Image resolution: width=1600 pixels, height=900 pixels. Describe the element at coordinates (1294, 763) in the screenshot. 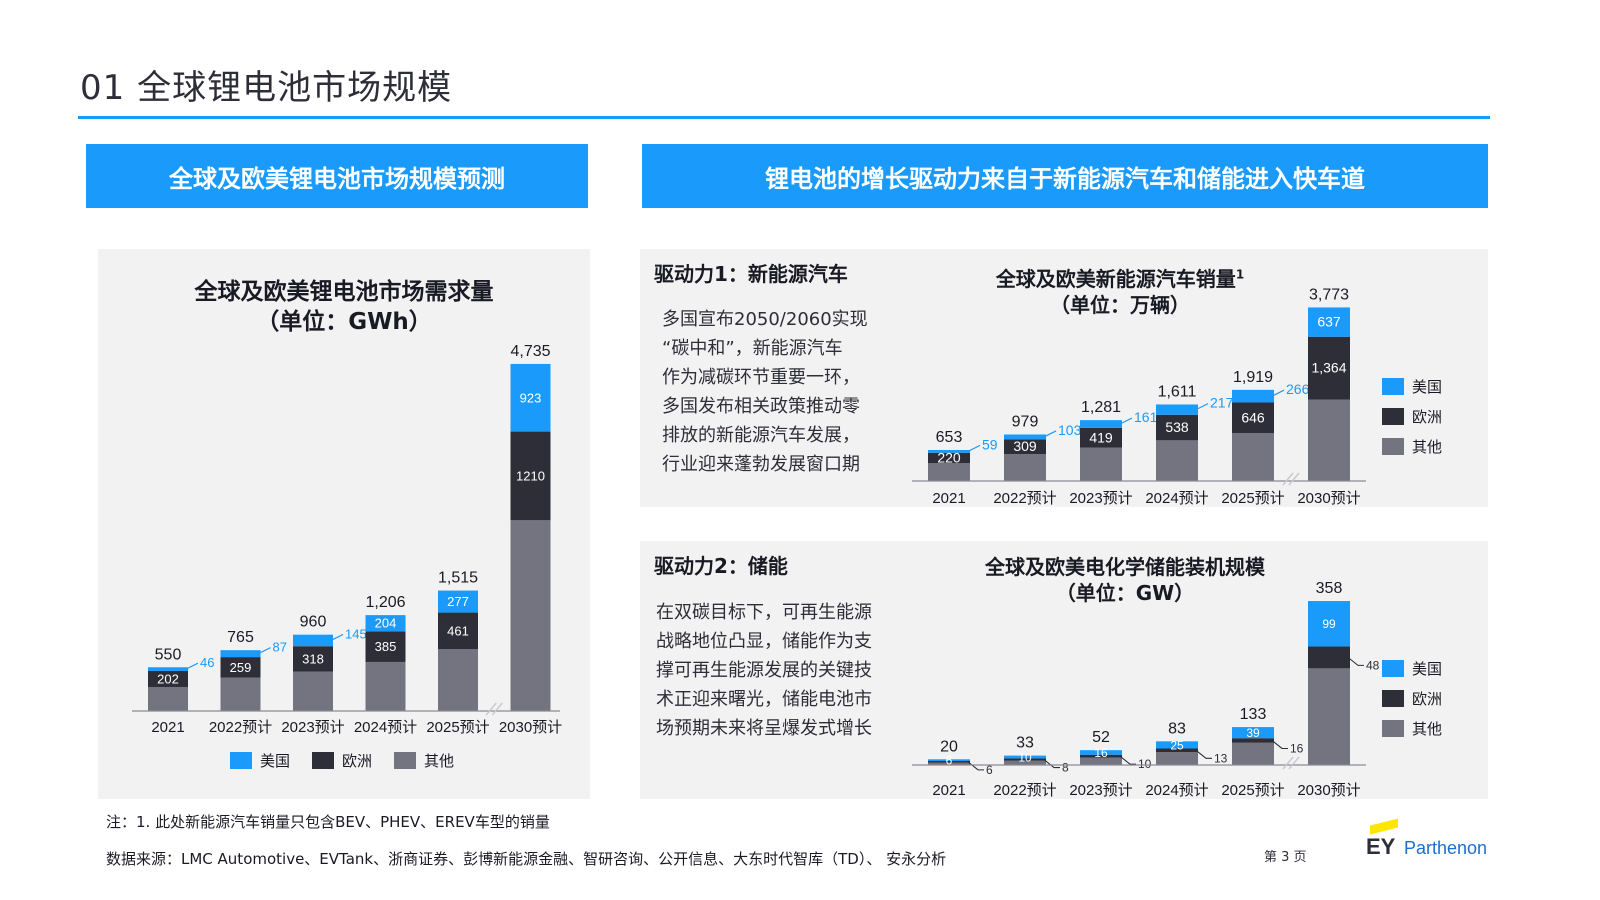

I see `axis-break-mark` at that location.